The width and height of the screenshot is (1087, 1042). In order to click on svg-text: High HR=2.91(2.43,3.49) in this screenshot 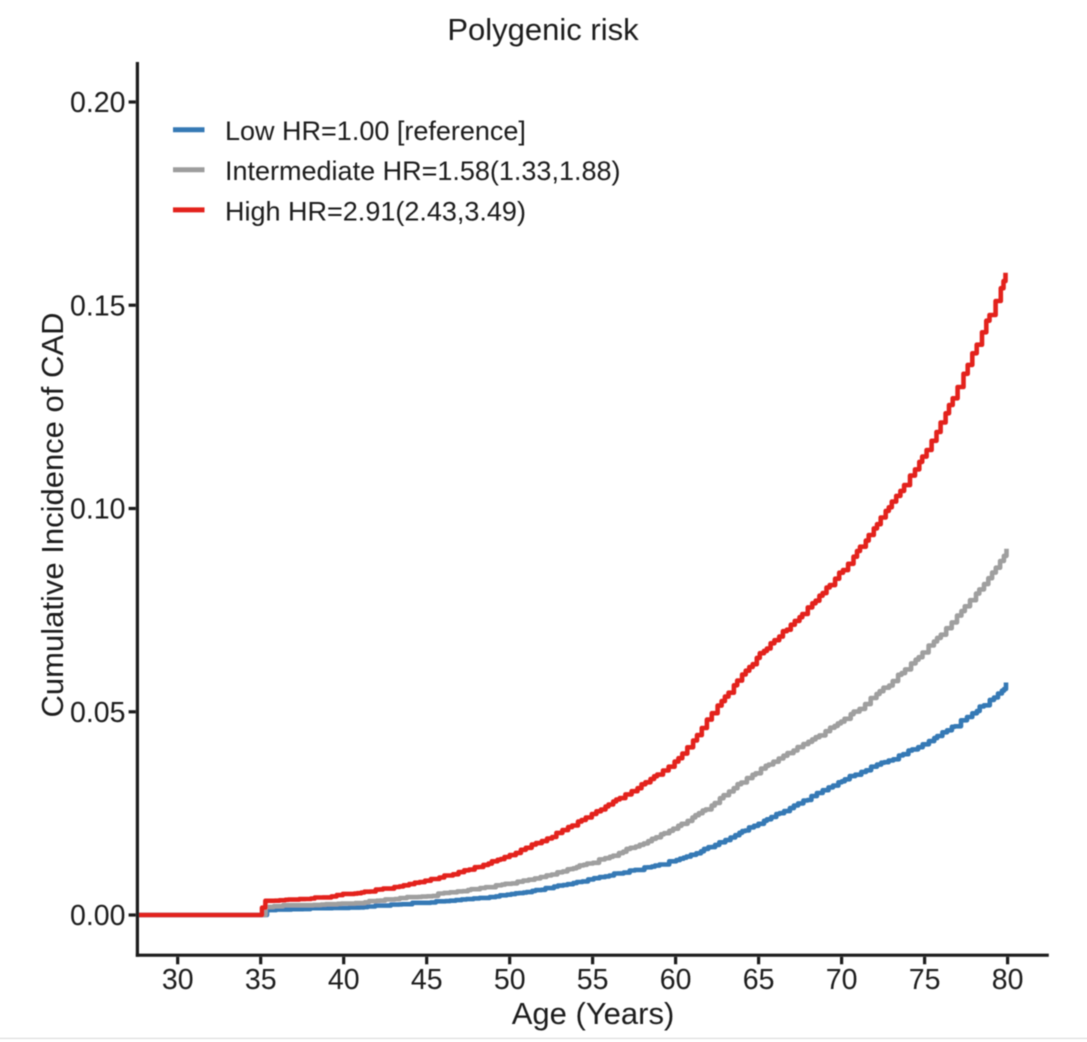, I will do `click(375, 211)`.